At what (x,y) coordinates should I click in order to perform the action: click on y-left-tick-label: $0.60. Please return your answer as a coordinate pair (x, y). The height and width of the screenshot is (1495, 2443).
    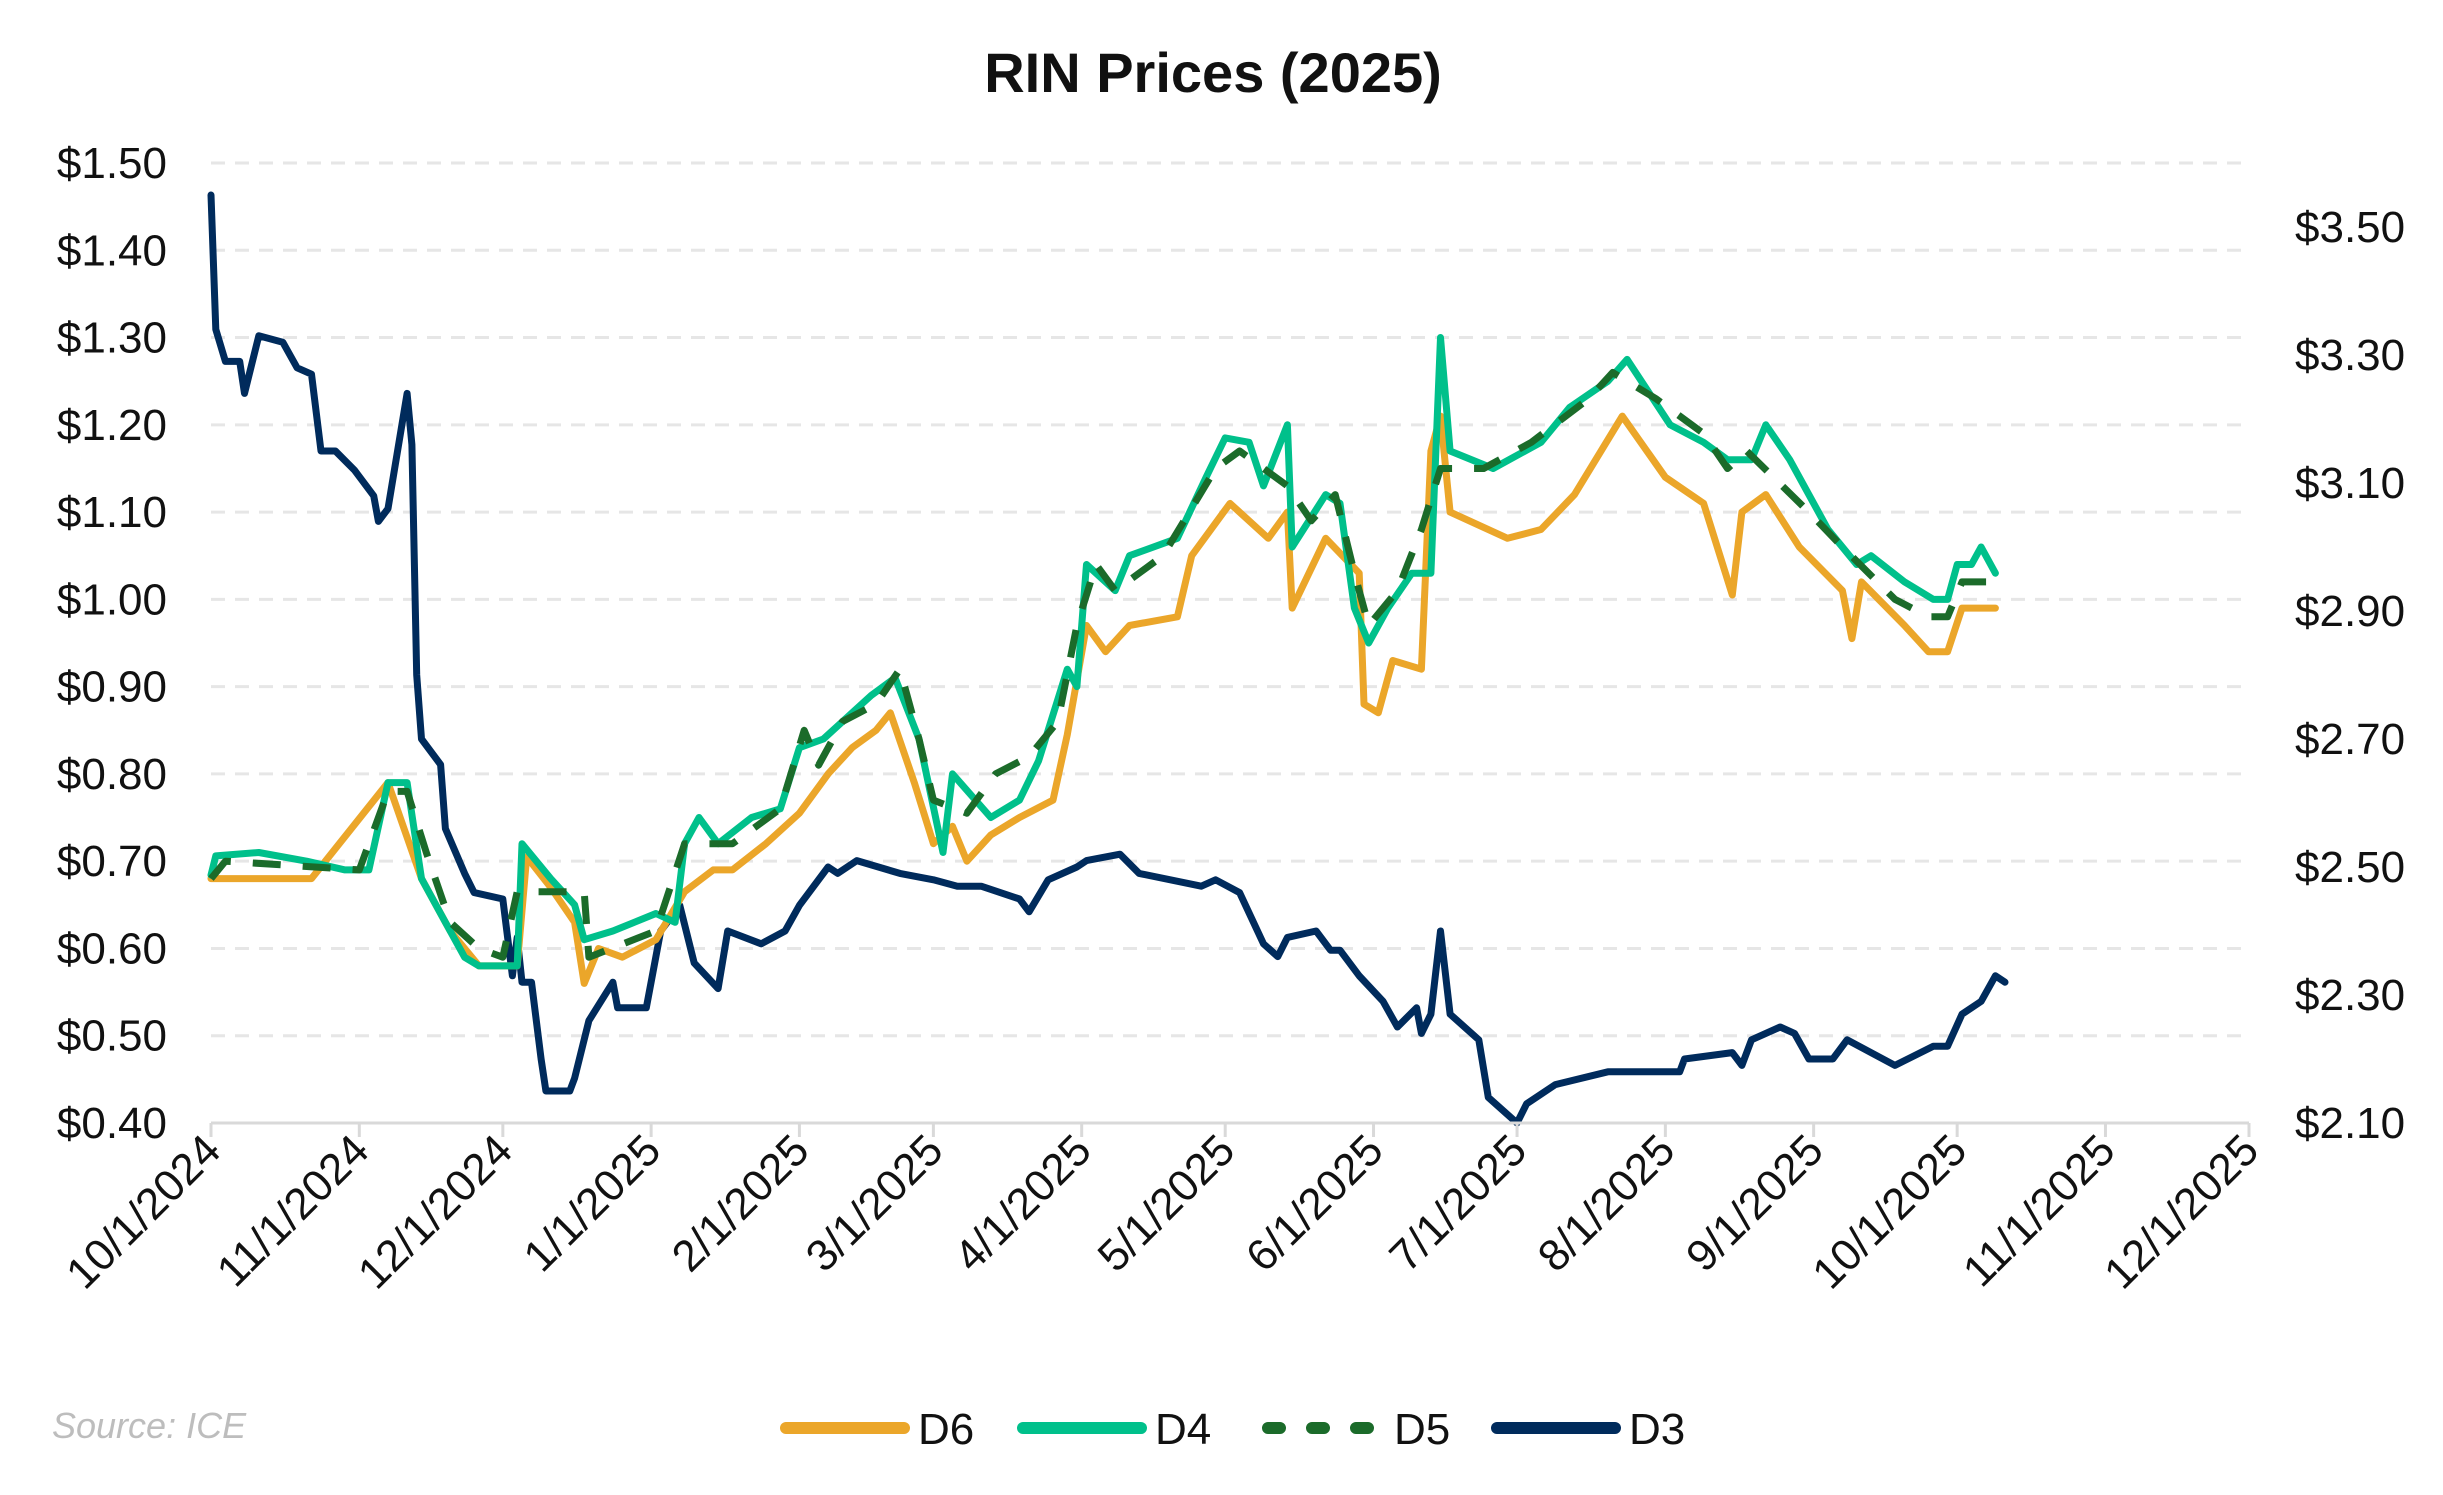
    Looking at the image, I should click on (112, 948).